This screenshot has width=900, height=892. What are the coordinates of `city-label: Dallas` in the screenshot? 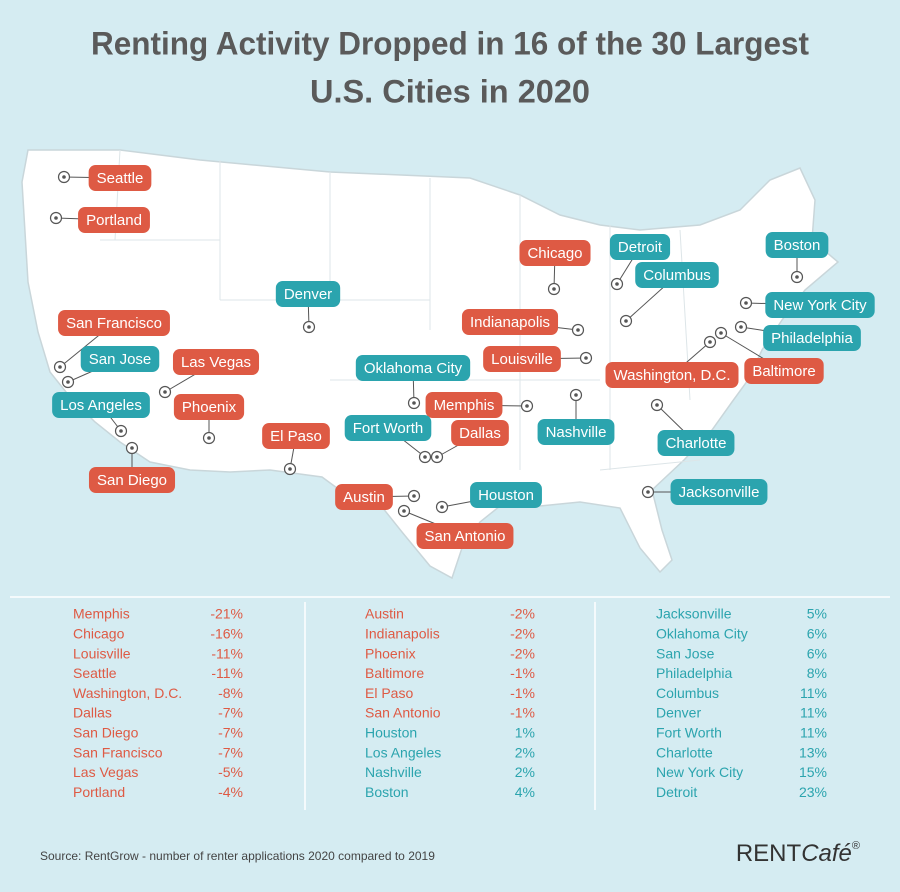 It's located at (480, 433).